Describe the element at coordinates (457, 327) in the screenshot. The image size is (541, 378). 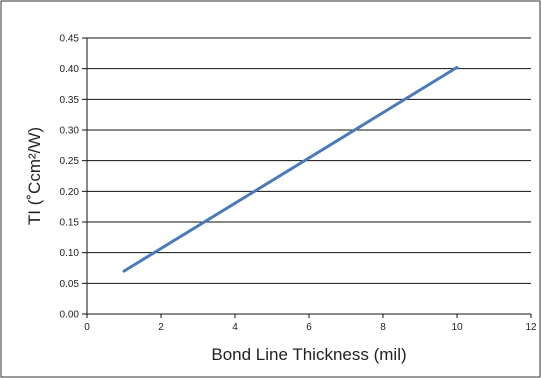
I see `x-tick-label: 10` at that location.